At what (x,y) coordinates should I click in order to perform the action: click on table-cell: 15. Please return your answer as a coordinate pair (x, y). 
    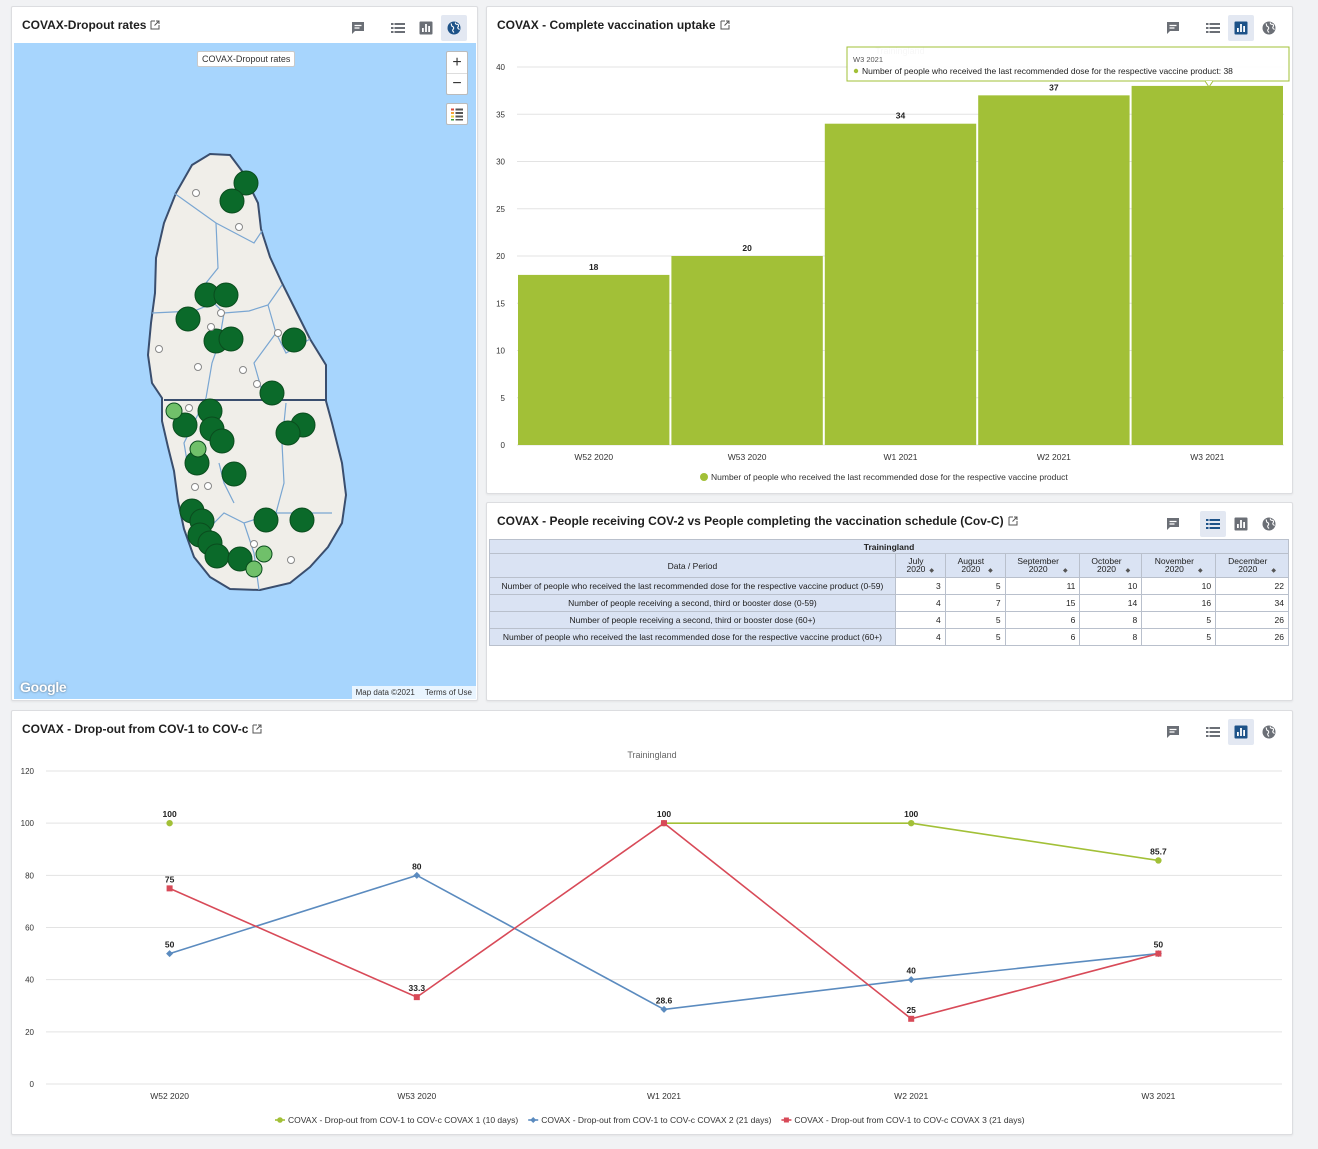
    Looking at the image, I should click on (1042, 603).